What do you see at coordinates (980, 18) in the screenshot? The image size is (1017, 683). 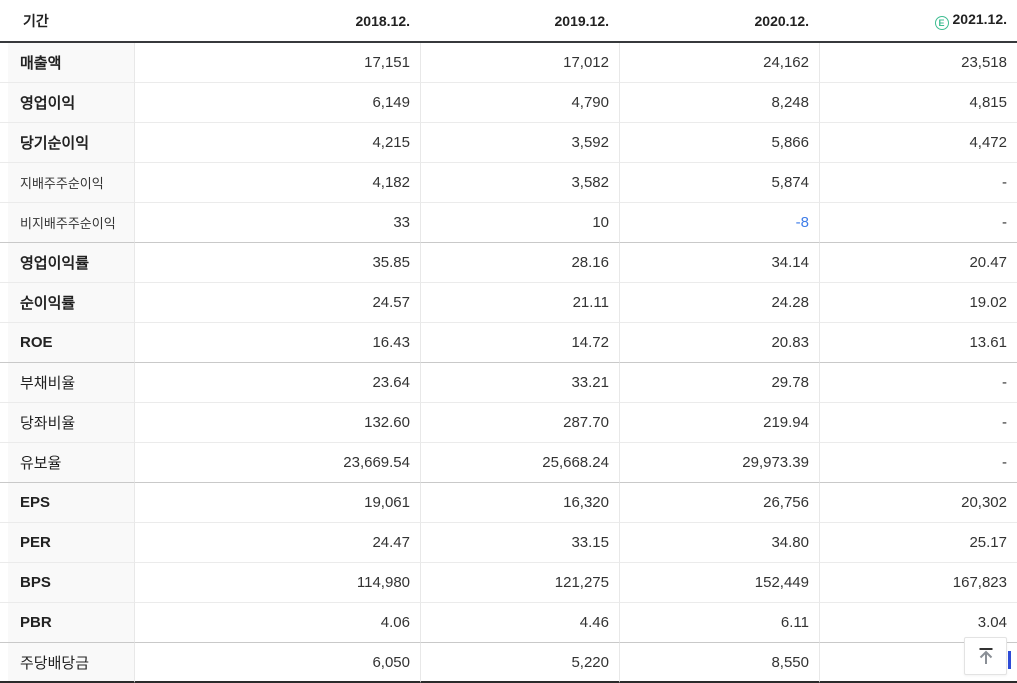 I see `column-header-2021-12-label: 2021.12.` at bounding box center [980, 18].